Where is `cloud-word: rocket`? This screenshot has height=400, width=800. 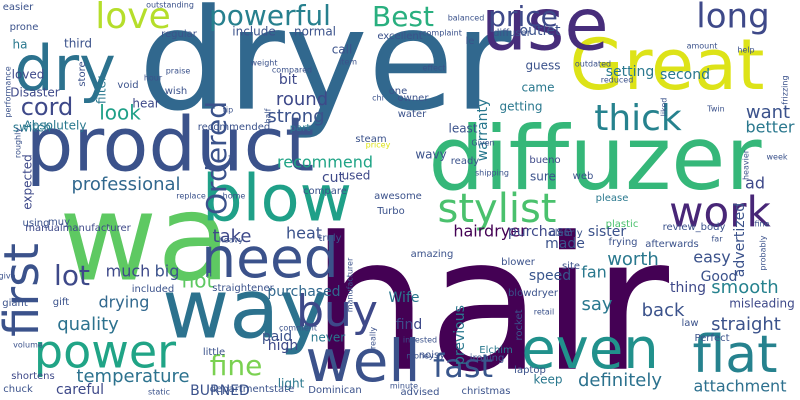 cloud-word: rocket is located at coordinates (519, 324).